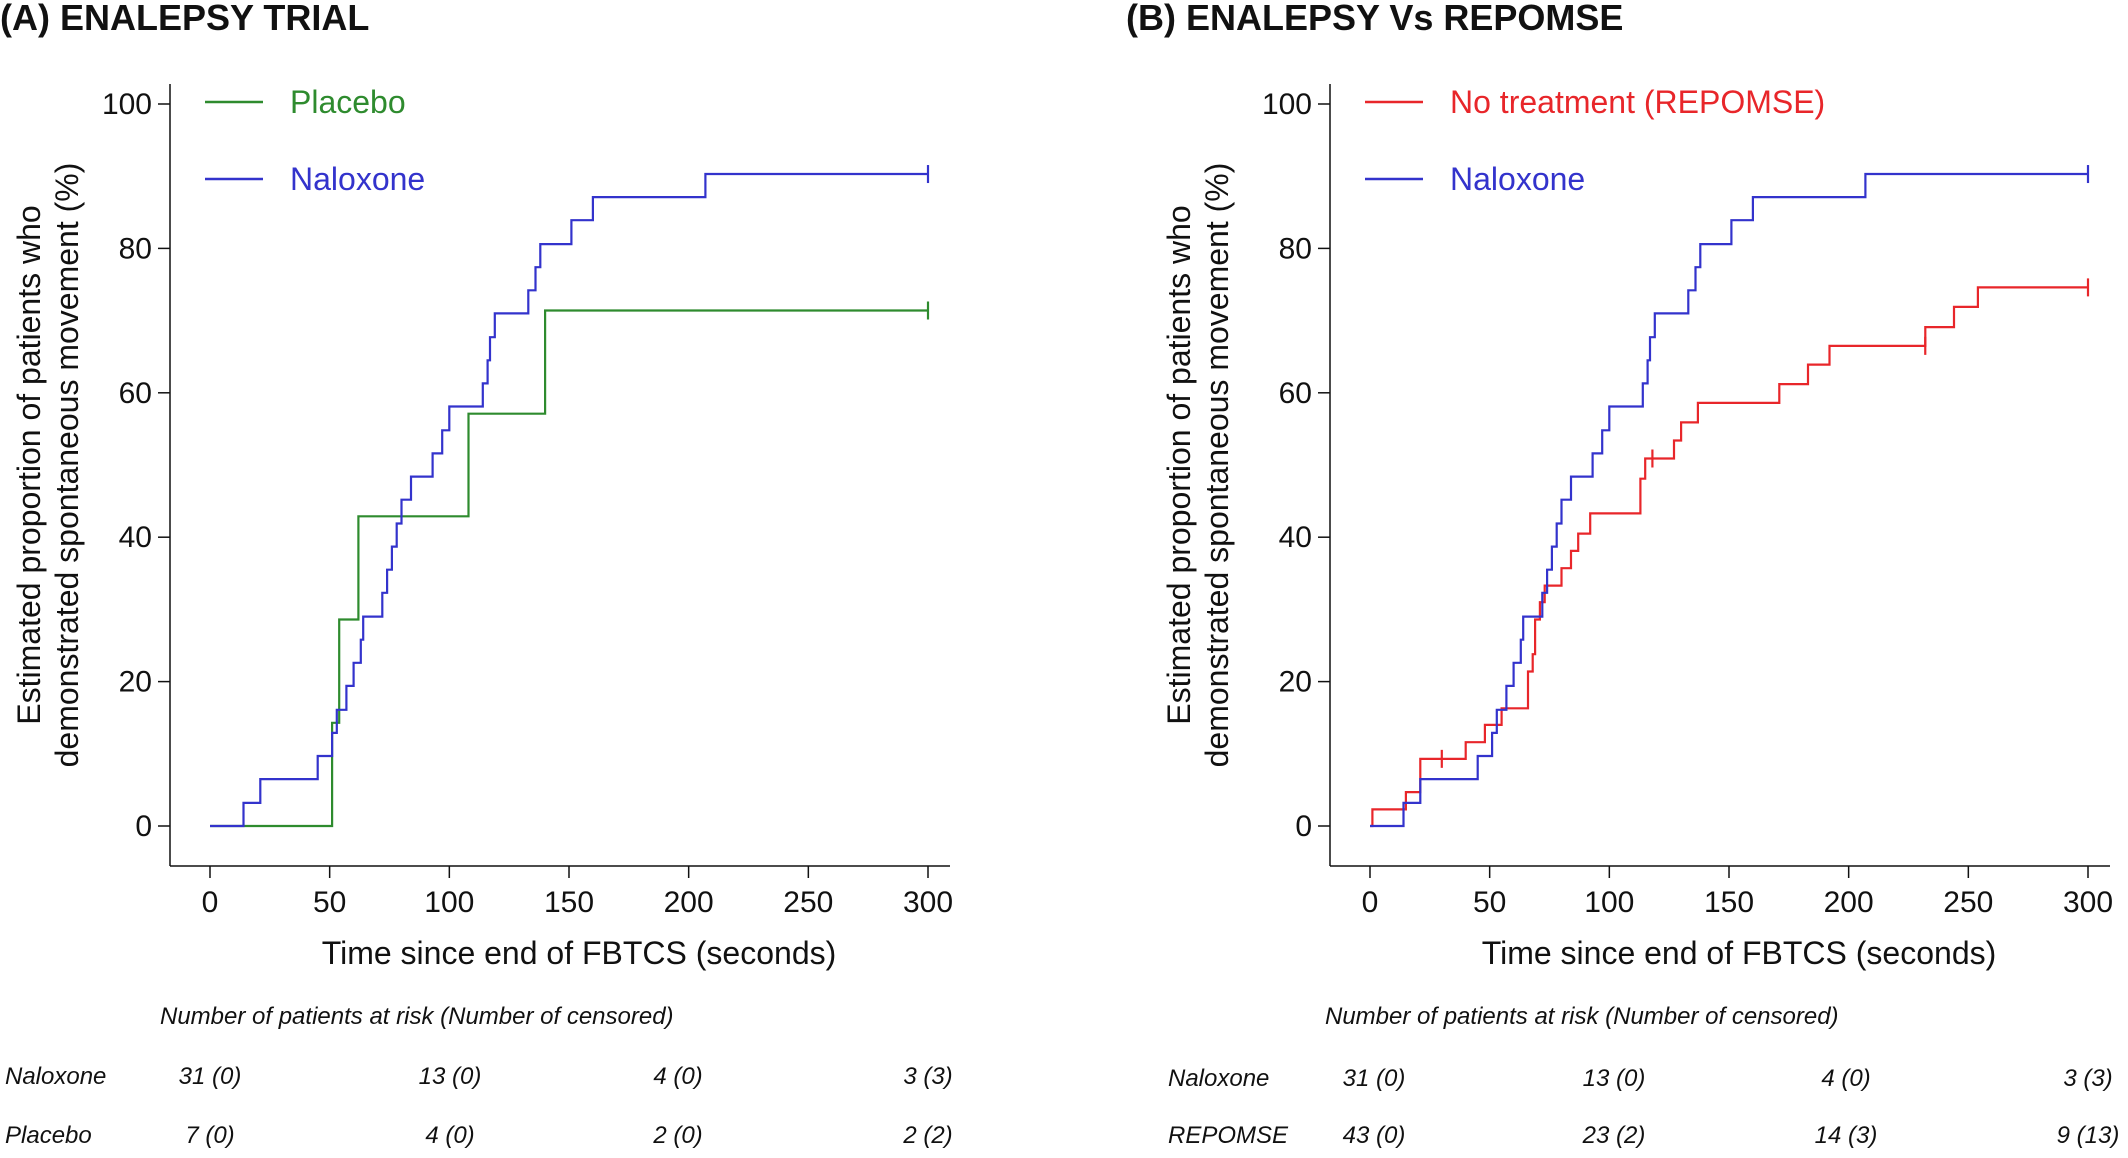 The image size is (2128, 1158). What do you see at coordinates (348, 102) in the screenshot?
I see `legend-label: Placebo` at bounding box center [348, 102].